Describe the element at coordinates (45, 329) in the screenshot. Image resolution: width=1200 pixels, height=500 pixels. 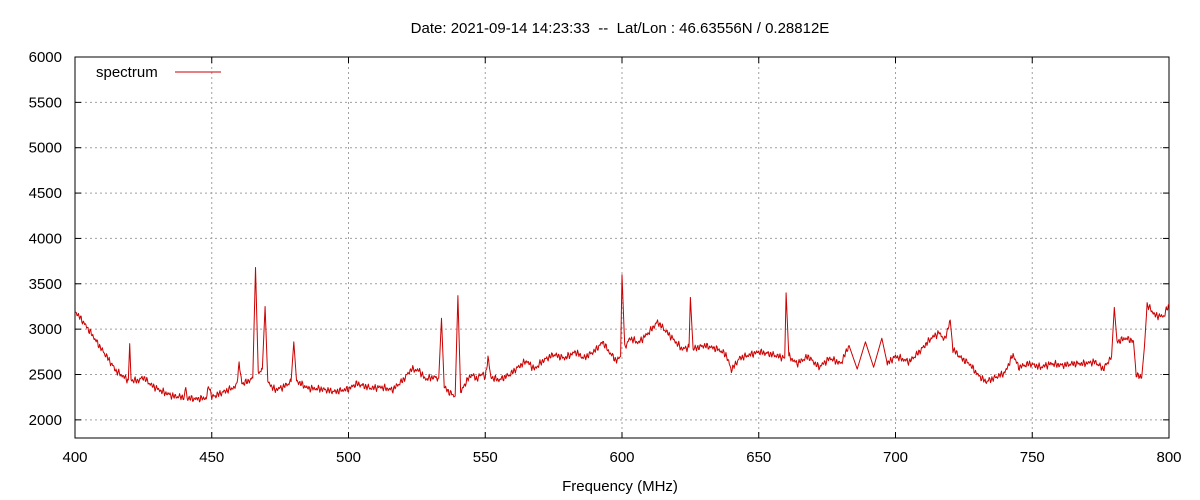
I see `y-tick-label: 3000` at that location.